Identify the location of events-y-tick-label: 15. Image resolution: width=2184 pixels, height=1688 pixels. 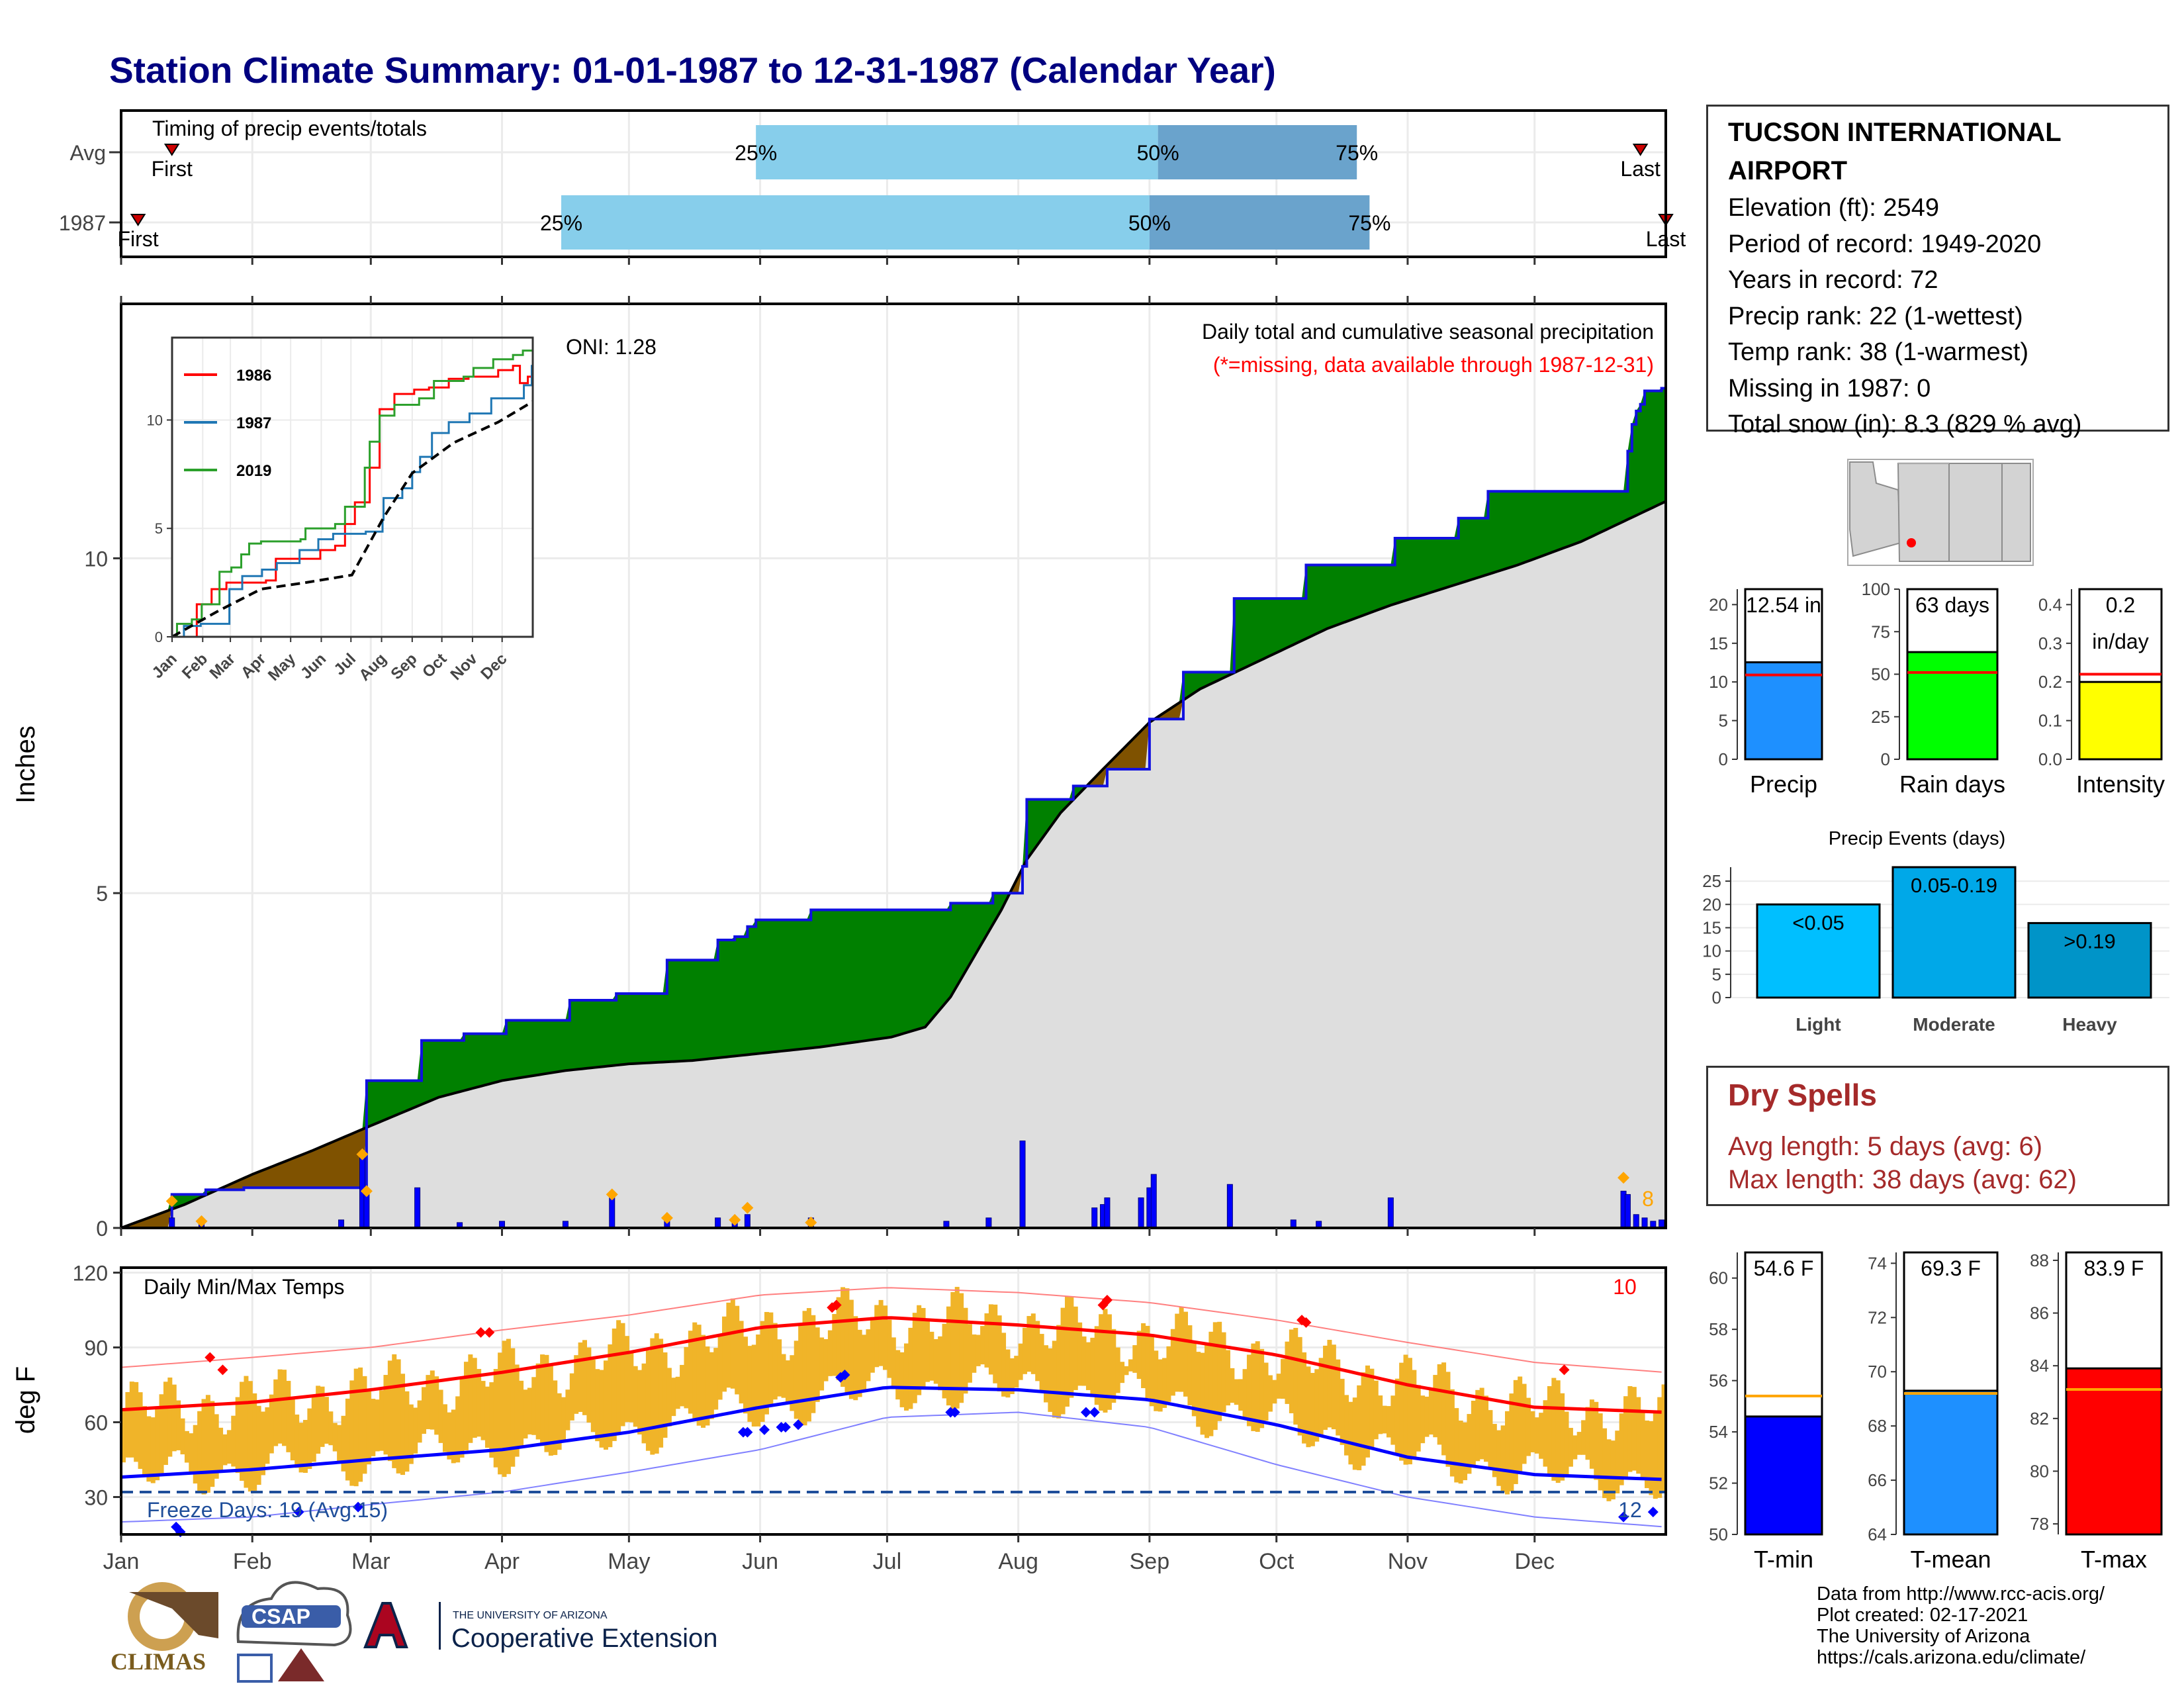
(1712, 927).